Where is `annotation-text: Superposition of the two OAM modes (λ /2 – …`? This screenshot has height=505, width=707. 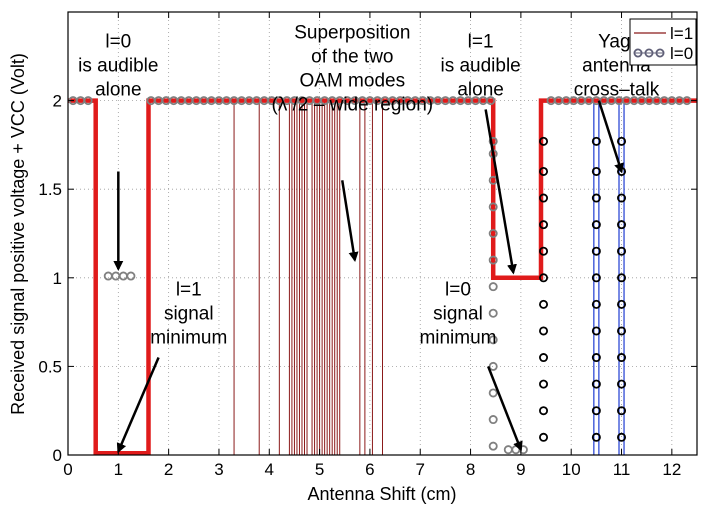 annotation-text: Superposition of the two OAM modes (λ /2 – … is located at coordinates (353, 69).